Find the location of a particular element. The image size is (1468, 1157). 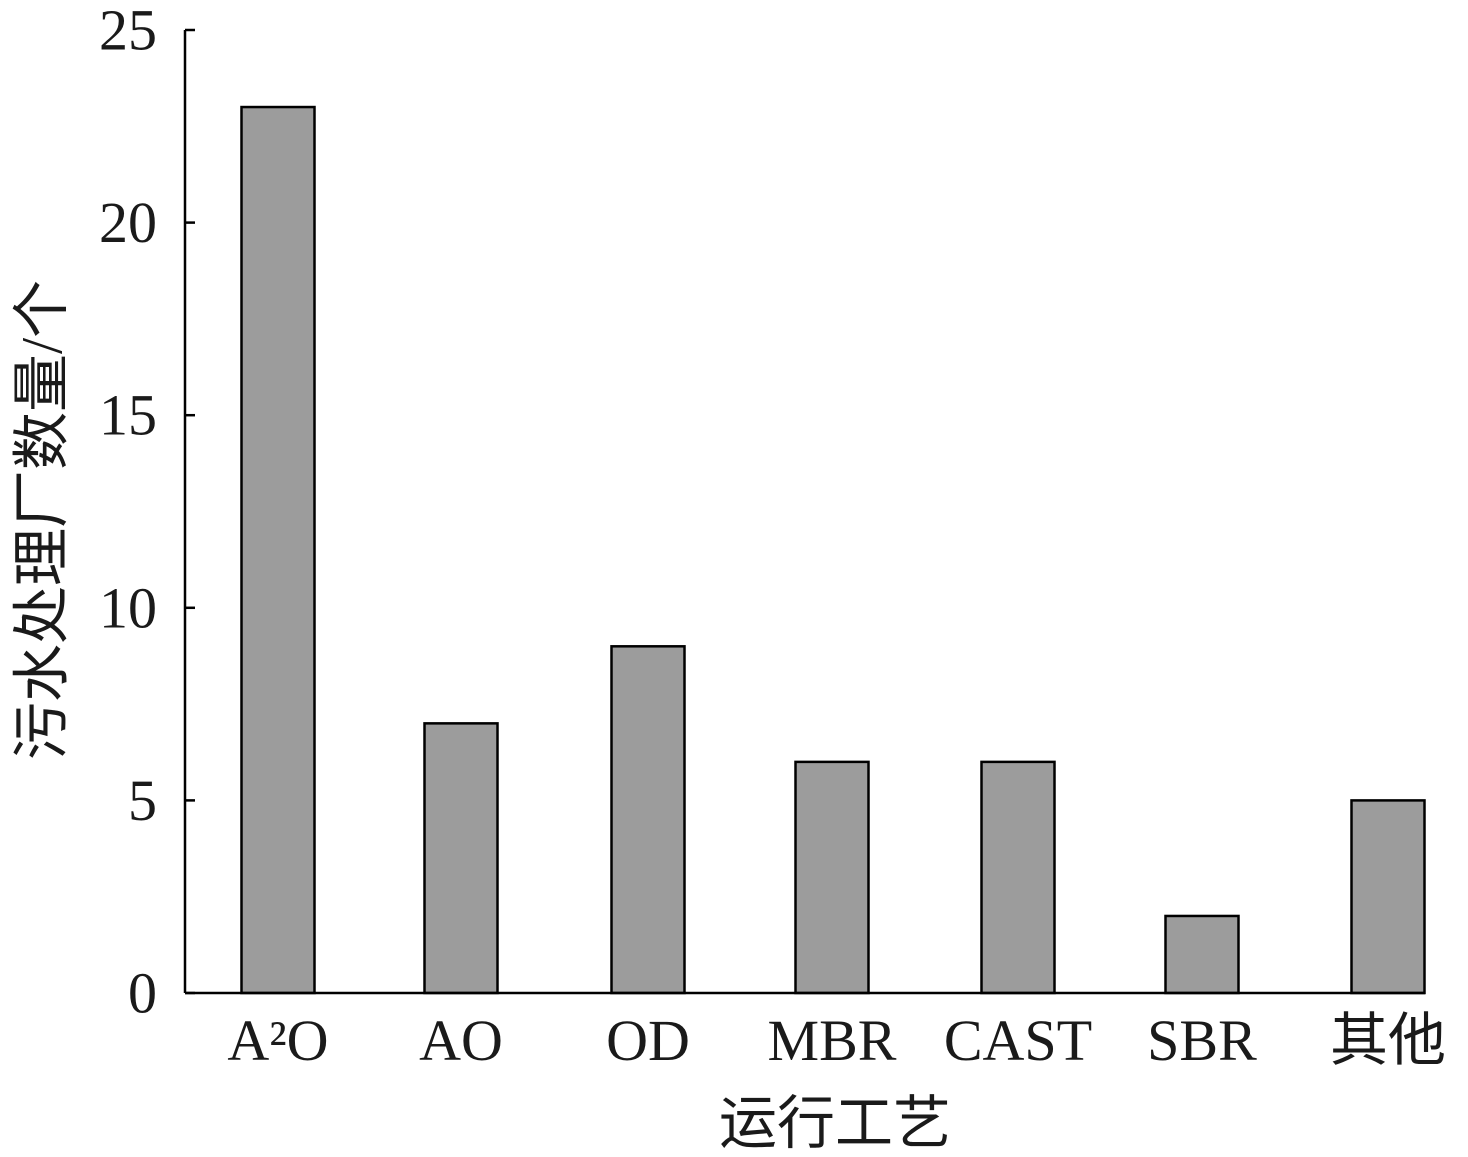

x-axis-category-labels: A²O AO OD MBR CAST SBR 其他 is located at coordinates (836, 1040).